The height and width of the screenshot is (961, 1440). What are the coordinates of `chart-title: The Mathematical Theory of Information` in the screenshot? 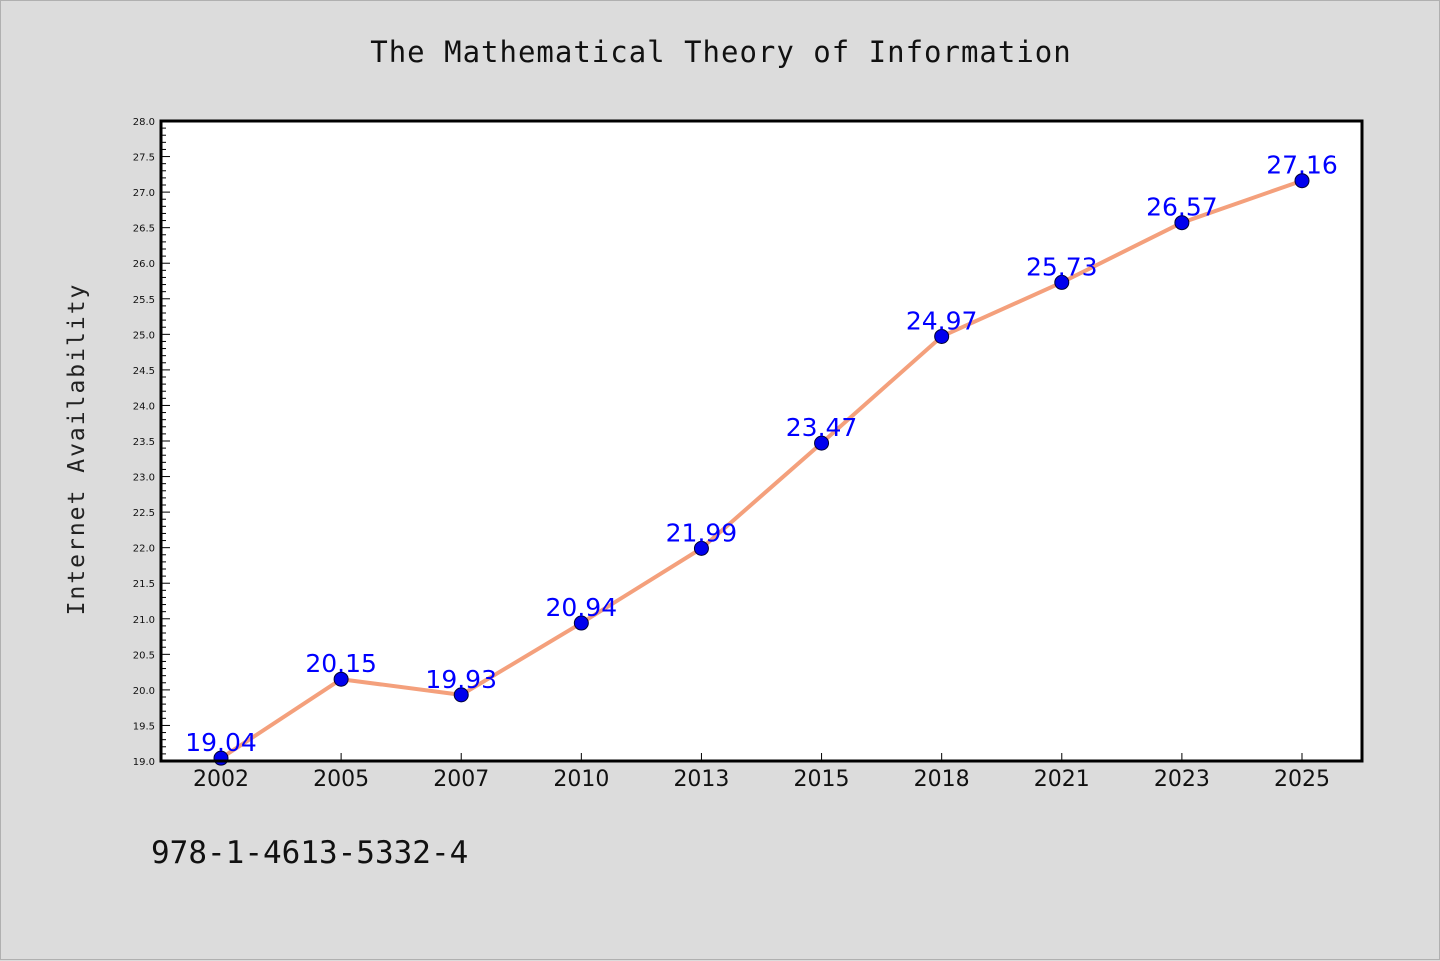 It's located at (721, 52).